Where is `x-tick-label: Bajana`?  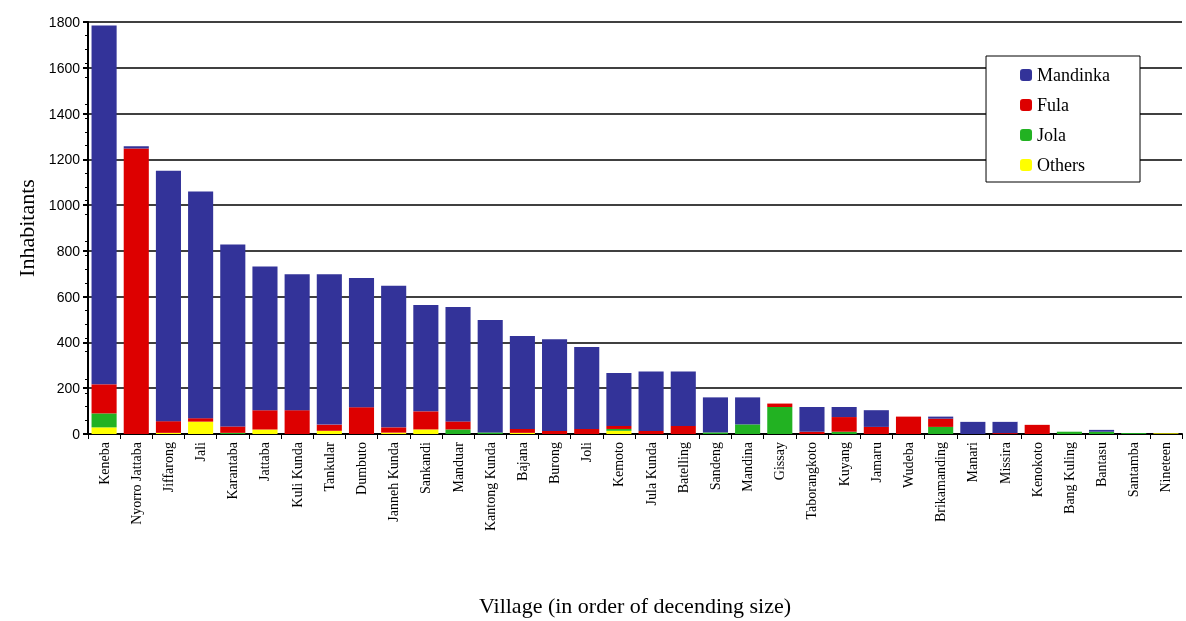
x-tick-label: Bajana is located at coordinates (522, 461).